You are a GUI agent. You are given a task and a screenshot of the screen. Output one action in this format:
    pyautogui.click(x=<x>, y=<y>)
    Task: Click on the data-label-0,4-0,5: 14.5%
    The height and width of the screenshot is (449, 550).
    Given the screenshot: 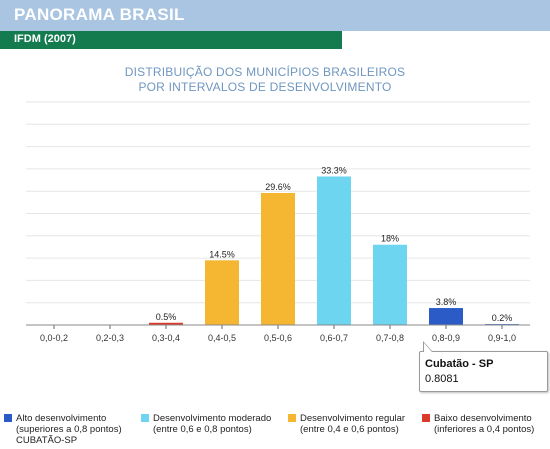 What is the action you would take?
    pyautogui.click(x=222, y=254)
    